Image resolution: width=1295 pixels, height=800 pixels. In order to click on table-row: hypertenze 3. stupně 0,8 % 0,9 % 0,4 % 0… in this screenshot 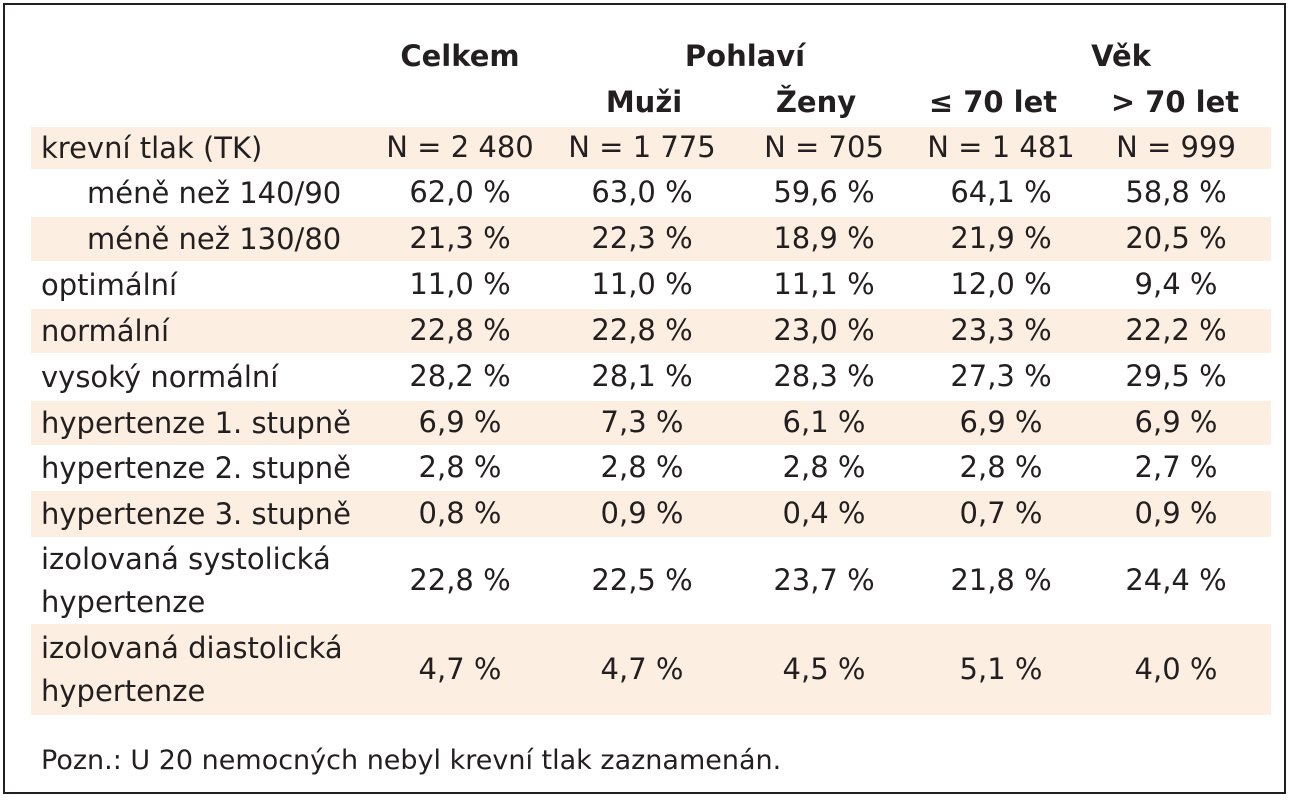, I will do `click(651, 514)`.